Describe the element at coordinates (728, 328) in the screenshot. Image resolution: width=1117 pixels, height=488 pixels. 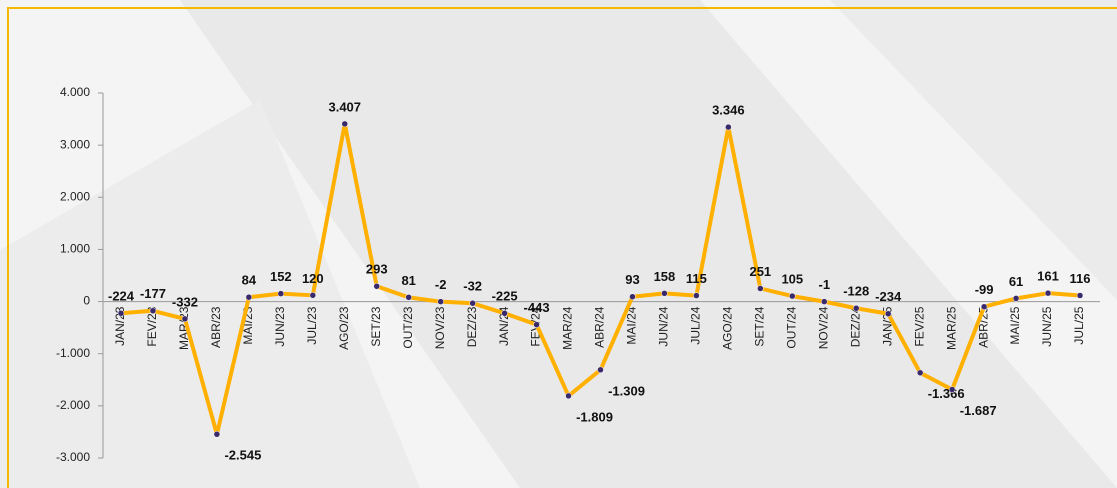
I see `x-tick-label: AGO/24` at that location.